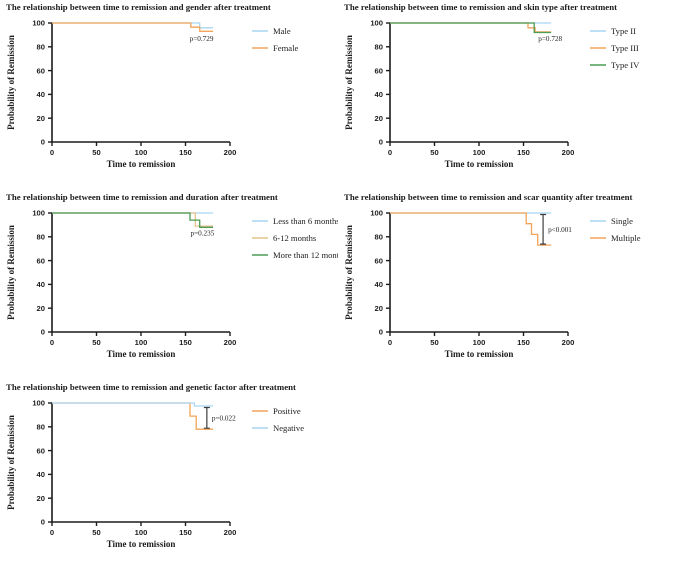  I want to click on legend-label: More than 12 months, so click(305, 255).